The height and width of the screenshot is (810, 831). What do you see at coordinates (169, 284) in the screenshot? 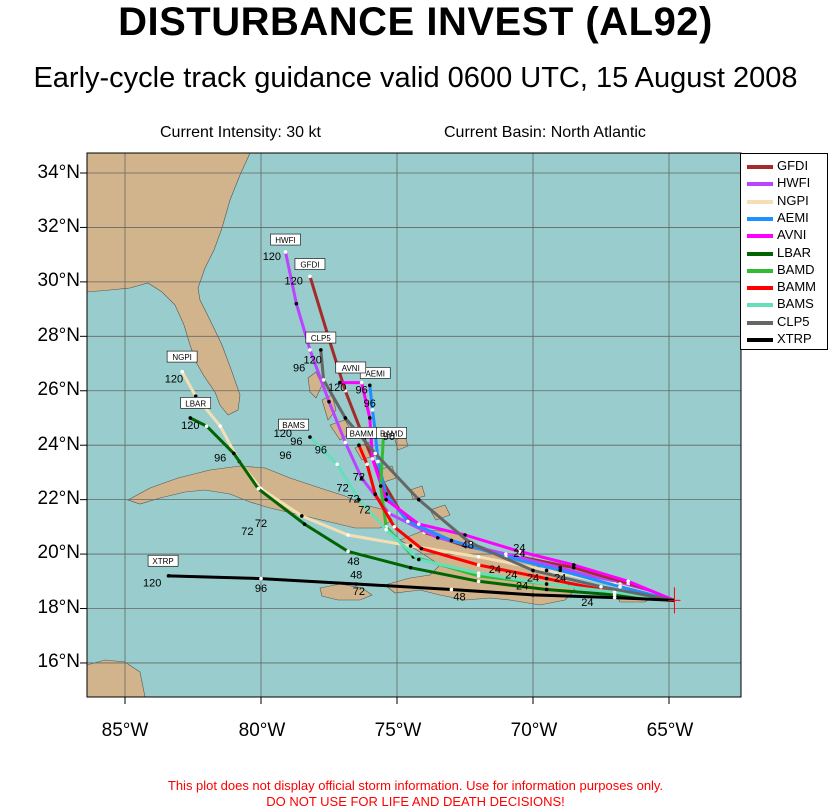
I see `us-southeast-land` at bounding box center [169, 284].